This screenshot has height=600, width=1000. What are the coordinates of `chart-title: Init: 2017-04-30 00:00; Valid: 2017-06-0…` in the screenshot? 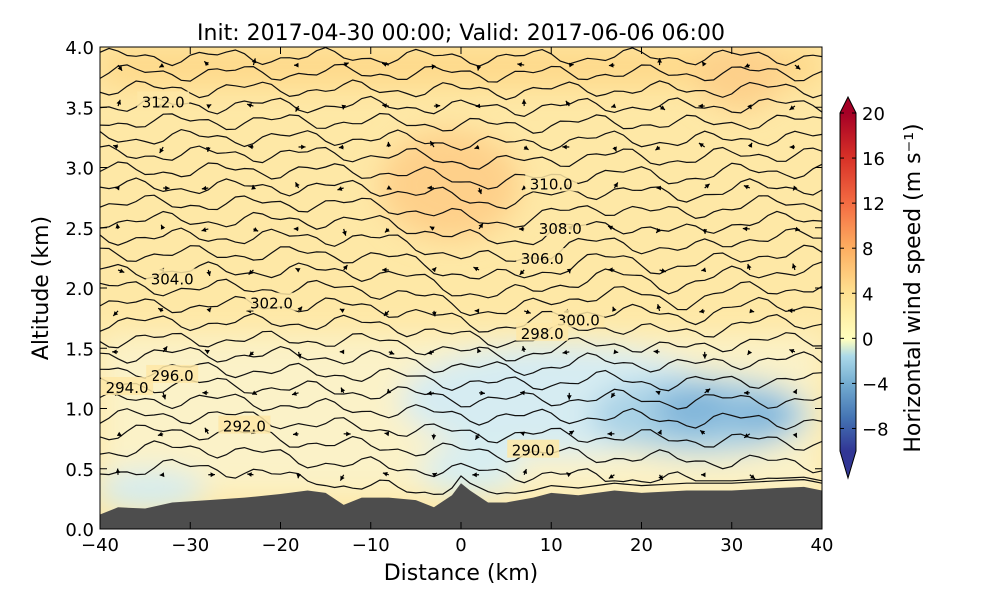 It's located at (461, 33).